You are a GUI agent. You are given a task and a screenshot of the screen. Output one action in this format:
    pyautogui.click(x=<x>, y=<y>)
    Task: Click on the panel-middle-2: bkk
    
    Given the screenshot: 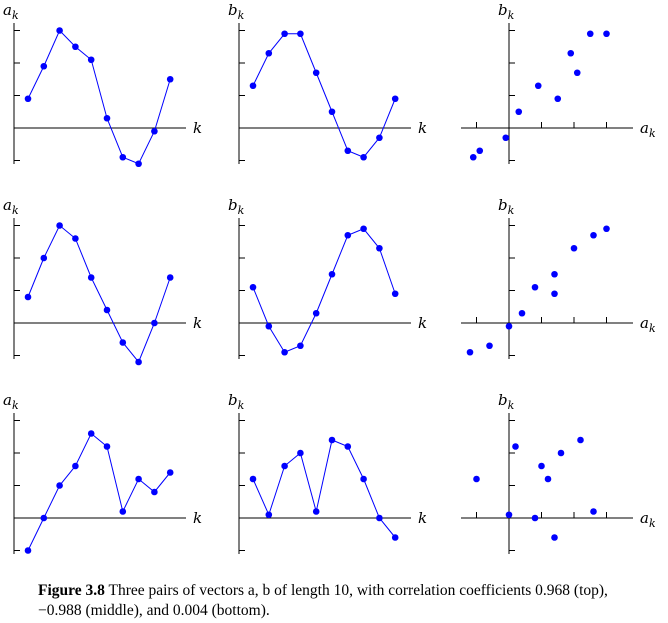 What is the action you would take?
    pyautogui.click(x=327, y=277)
    